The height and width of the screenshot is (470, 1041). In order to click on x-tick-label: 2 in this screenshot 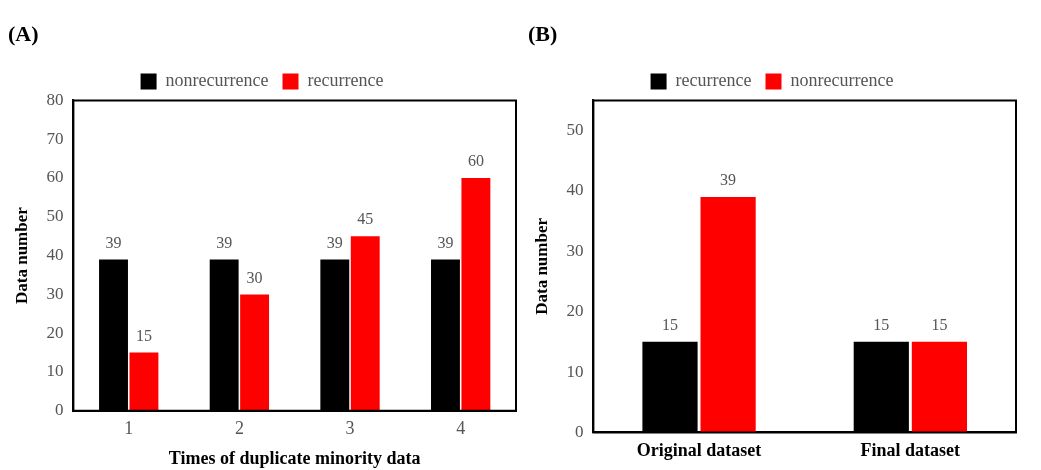, I will do `click(239, 428)`.